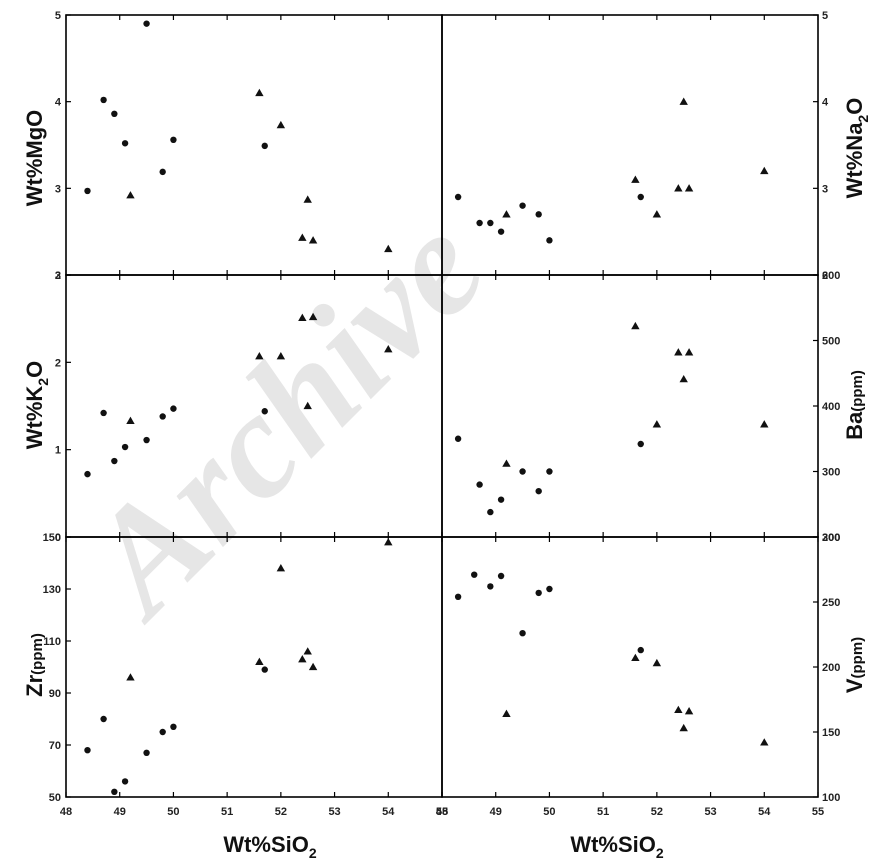 The image size is (872, 862). I want to click on ytick-label-mgo: 3, so click(58, 189).